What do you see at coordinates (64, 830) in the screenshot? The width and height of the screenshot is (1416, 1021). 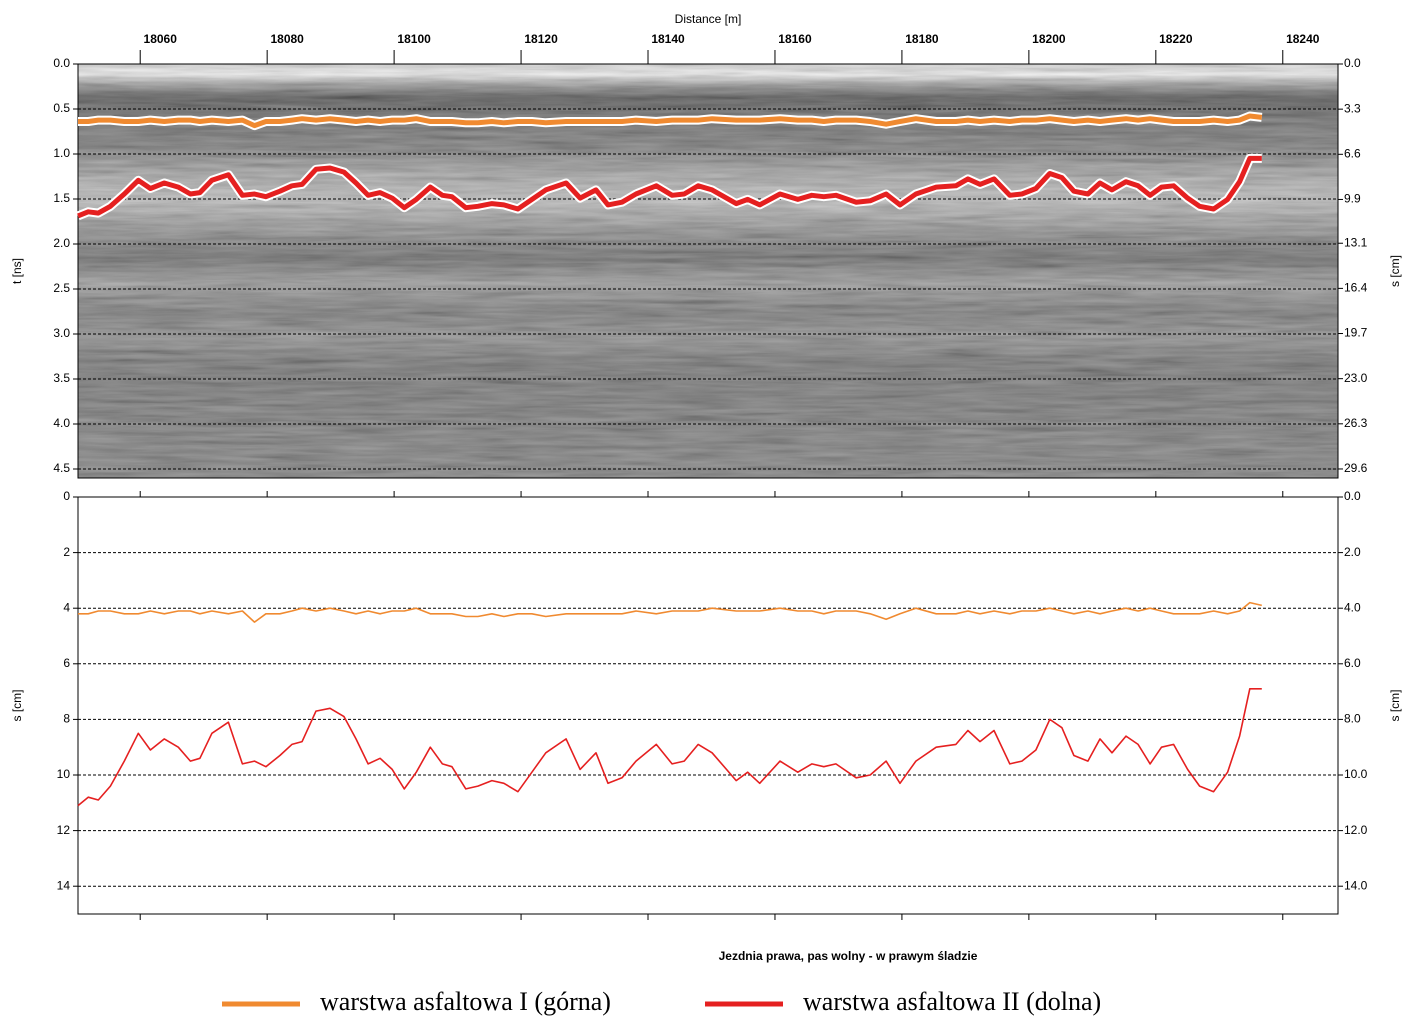 I see `y-tick-label: 12` at bounding box center [64, 830].